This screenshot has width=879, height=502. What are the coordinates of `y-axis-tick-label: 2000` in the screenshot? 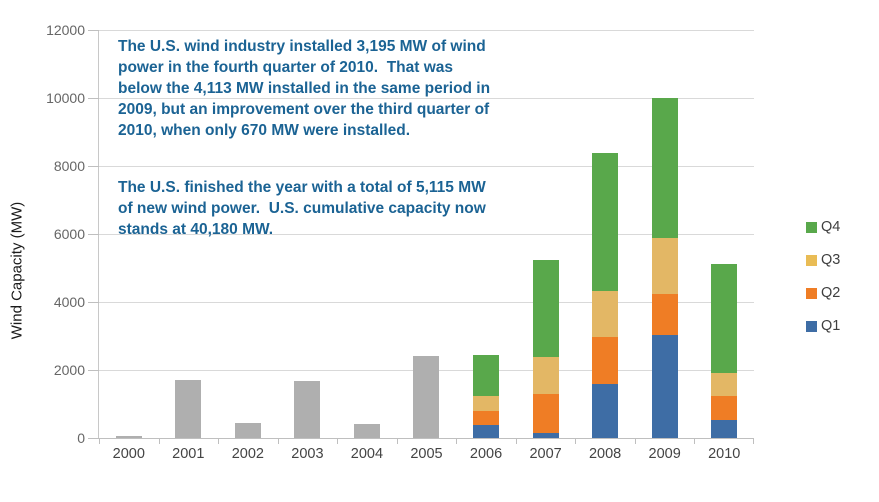 It's located at (69, 370).